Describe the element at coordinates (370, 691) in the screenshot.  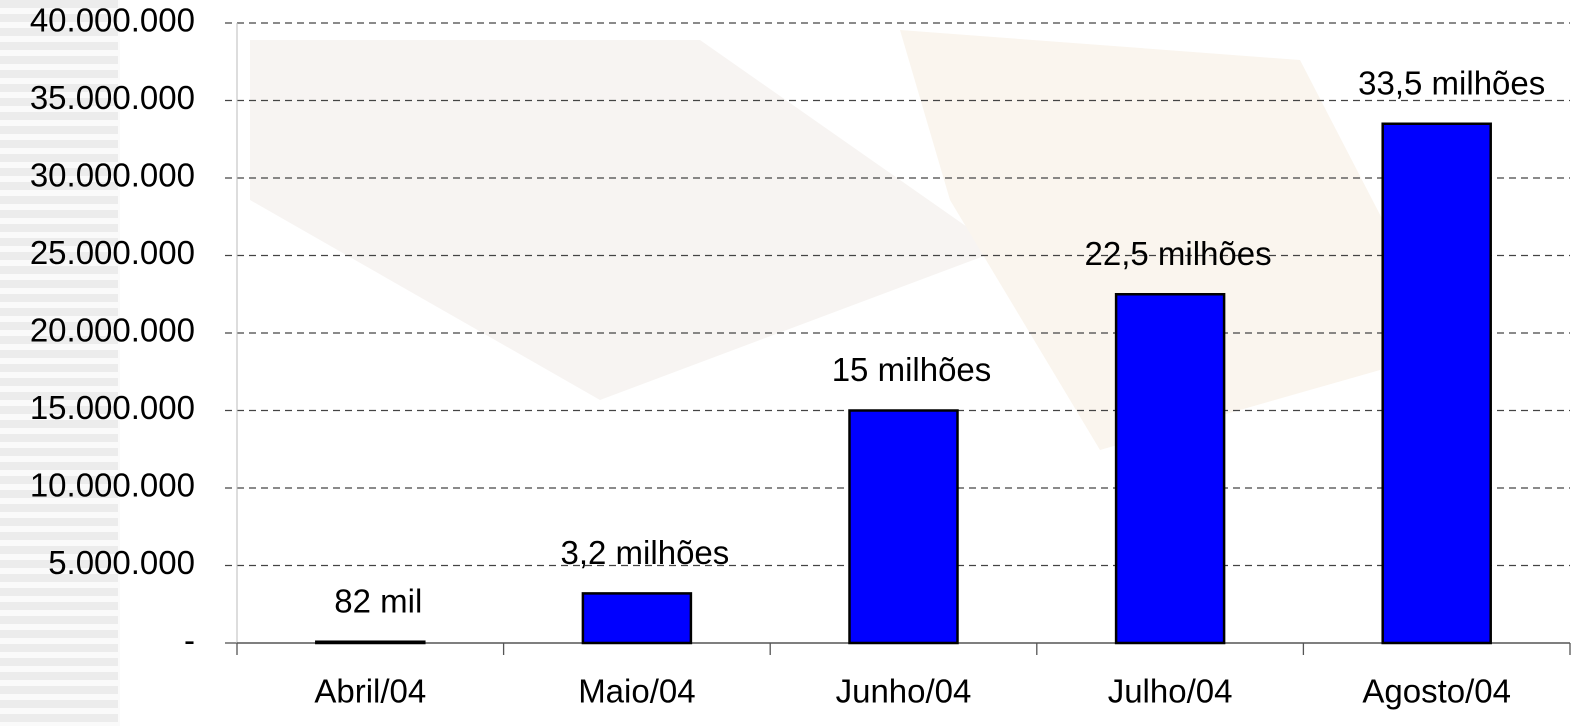
I see `x-tick-label: Abril/04` at that location.